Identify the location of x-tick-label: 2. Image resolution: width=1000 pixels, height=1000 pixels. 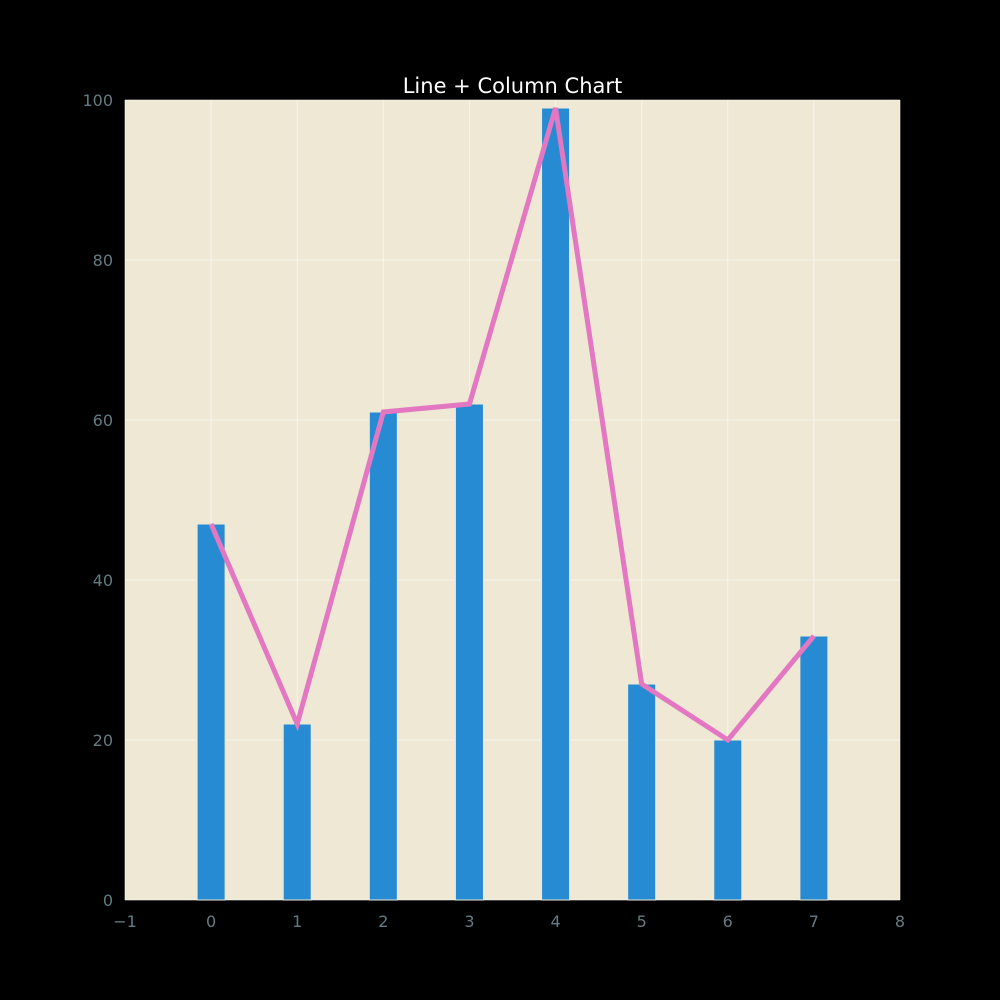
(383, 921).